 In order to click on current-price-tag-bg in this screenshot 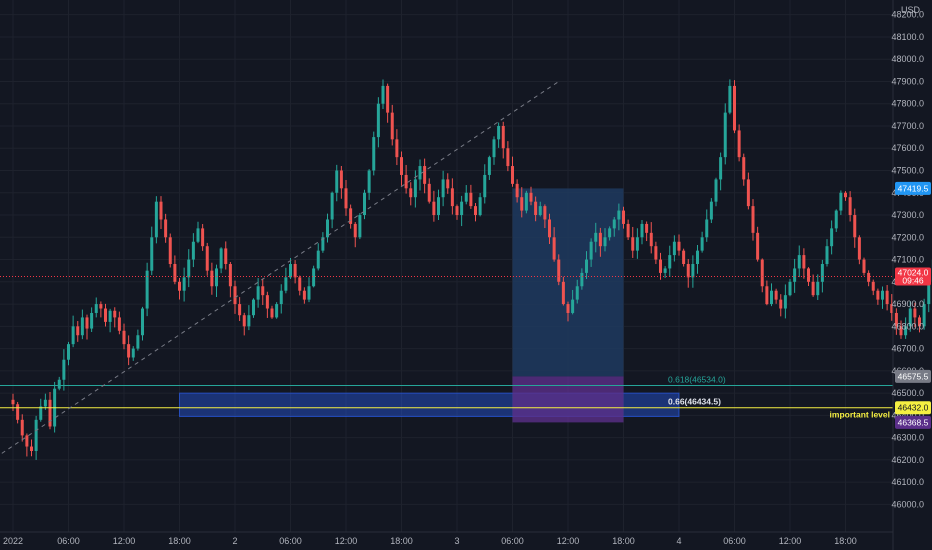, I will do `click(913, 276)`.